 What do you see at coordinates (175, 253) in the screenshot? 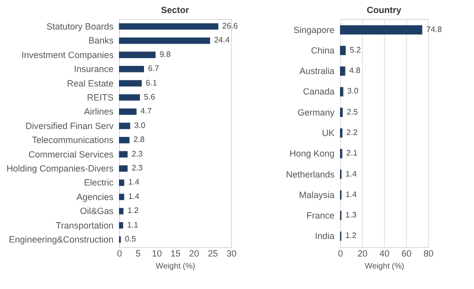
I see `x-tick-label: 15` at bounding box center [175, 253].